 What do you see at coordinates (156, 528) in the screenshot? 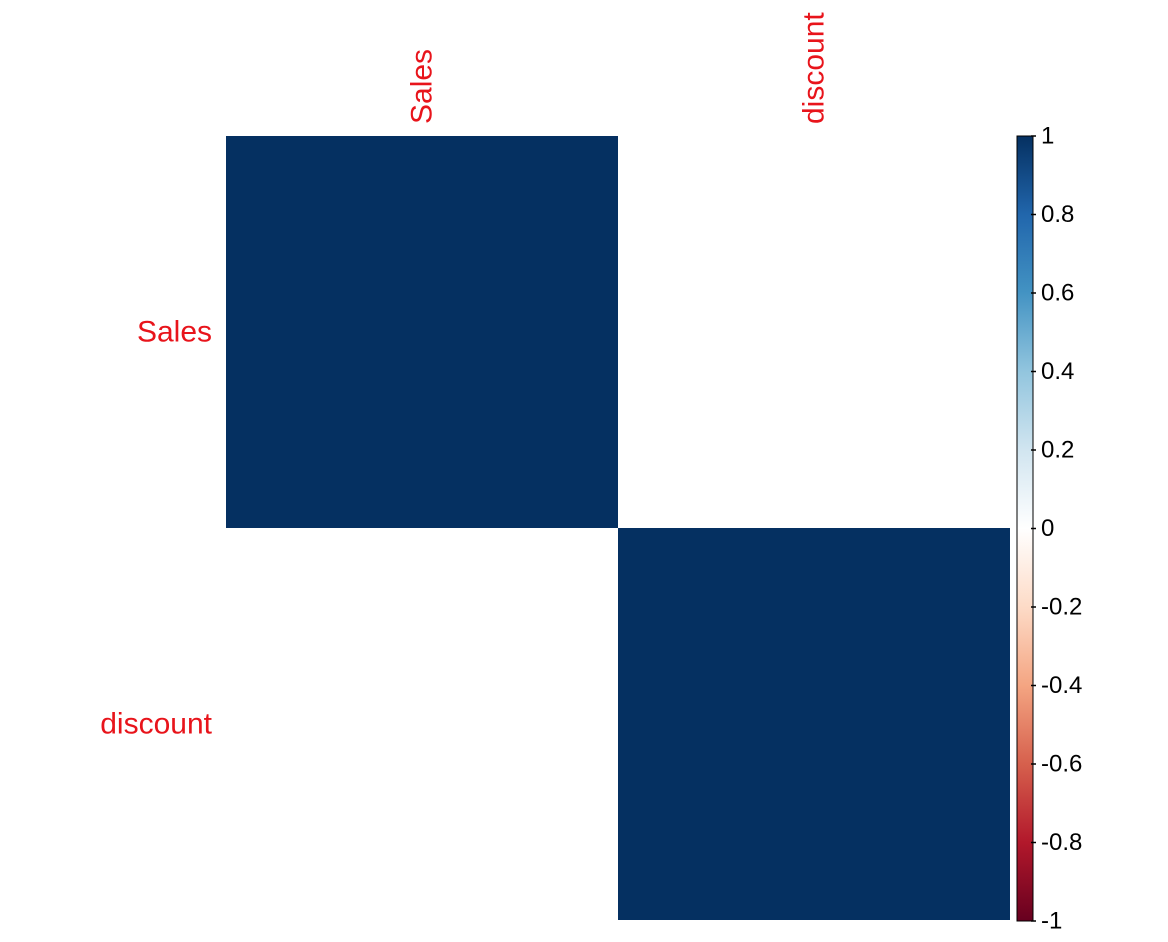
I see `row-labels: Sales discount` at bounding box center [156, 528].